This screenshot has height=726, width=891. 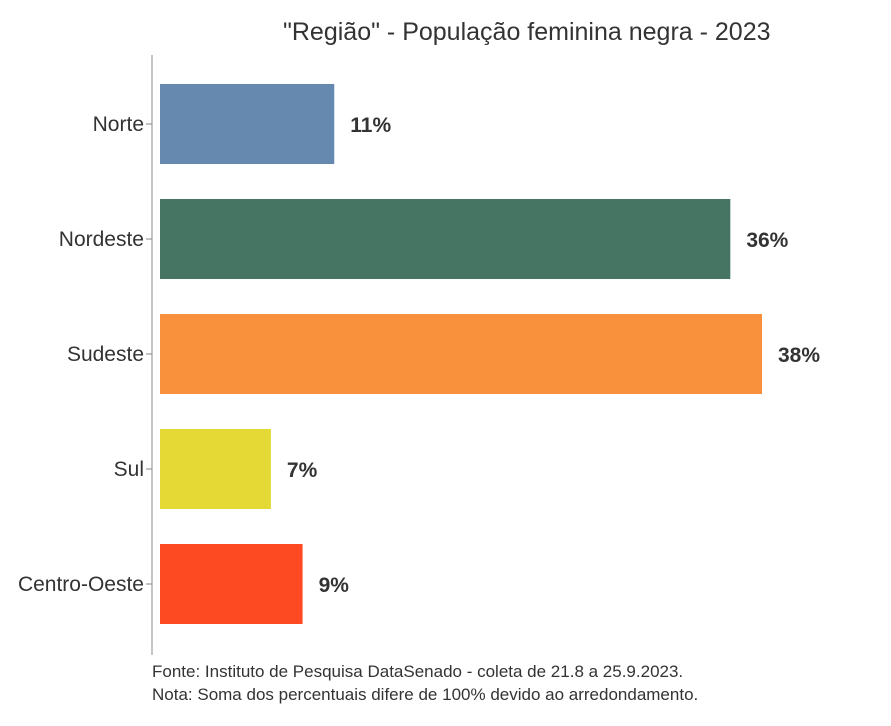 I want to click on data-label: 11%, so click(x=370, y=125).